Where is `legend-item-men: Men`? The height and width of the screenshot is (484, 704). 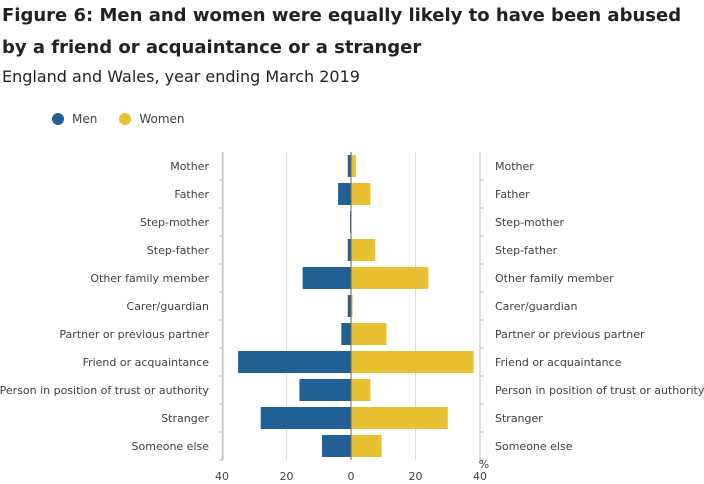 legend-item-men: Men is located at coordinates (74, 119).